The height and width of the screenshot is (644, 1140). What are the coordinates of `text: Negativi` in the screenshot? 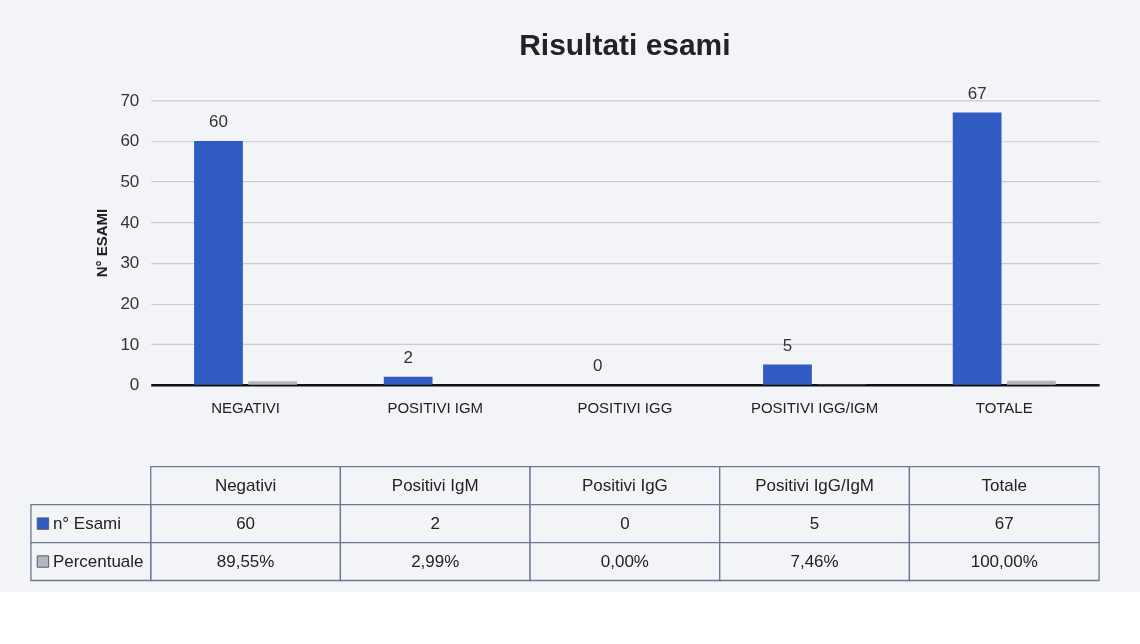 It's located at (245, 485).